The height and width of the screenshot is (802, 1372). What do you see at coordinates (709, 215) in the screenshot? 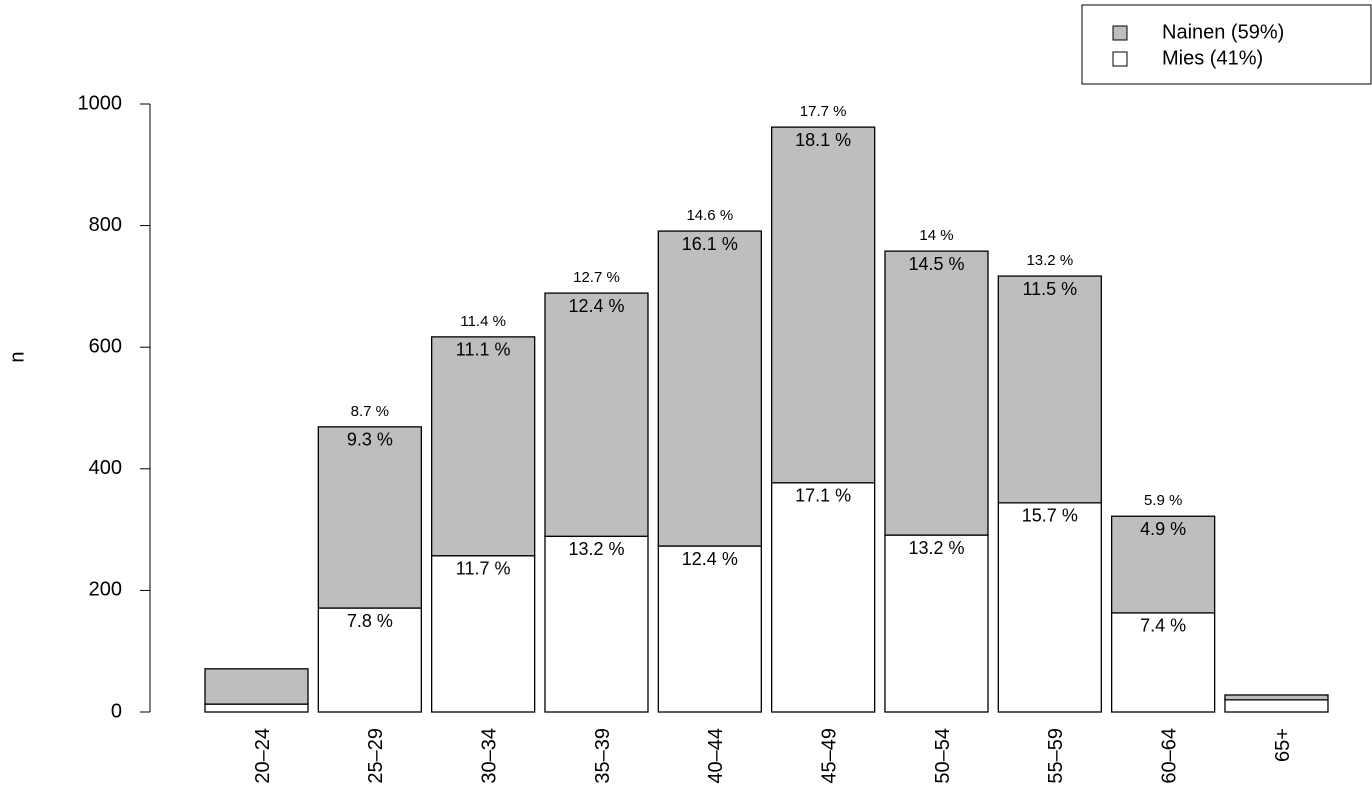
I see `total-label: 14.6 %` at bounding box center [709, 215].